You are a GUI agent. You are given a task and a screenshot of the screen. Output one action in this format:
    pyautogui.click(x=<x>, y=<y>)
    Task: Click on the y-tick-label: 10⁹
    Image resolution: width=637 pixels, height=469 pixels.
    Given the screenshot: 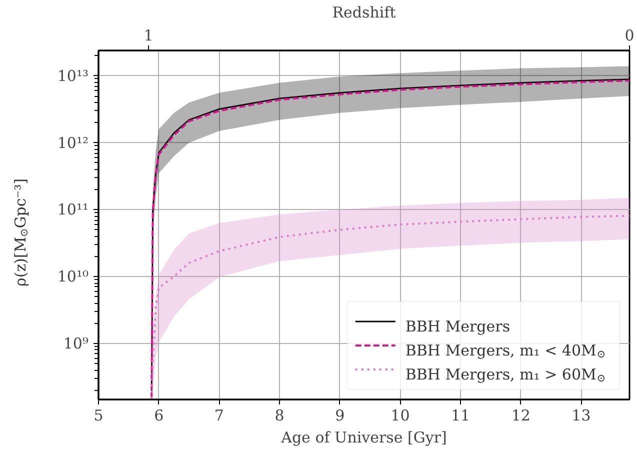 What is the action you would take?
    pyautogui.click(x=76, y=343)
    